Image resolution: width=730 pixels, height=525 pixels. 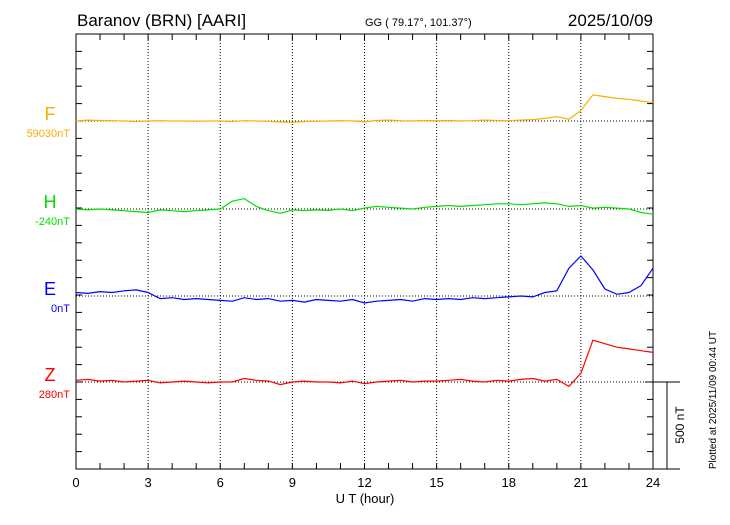 What do you see at coordinates (60, 309) in the screenshot?
I see `baseline-value-e: 0nT` at bounding box center [60, 309].